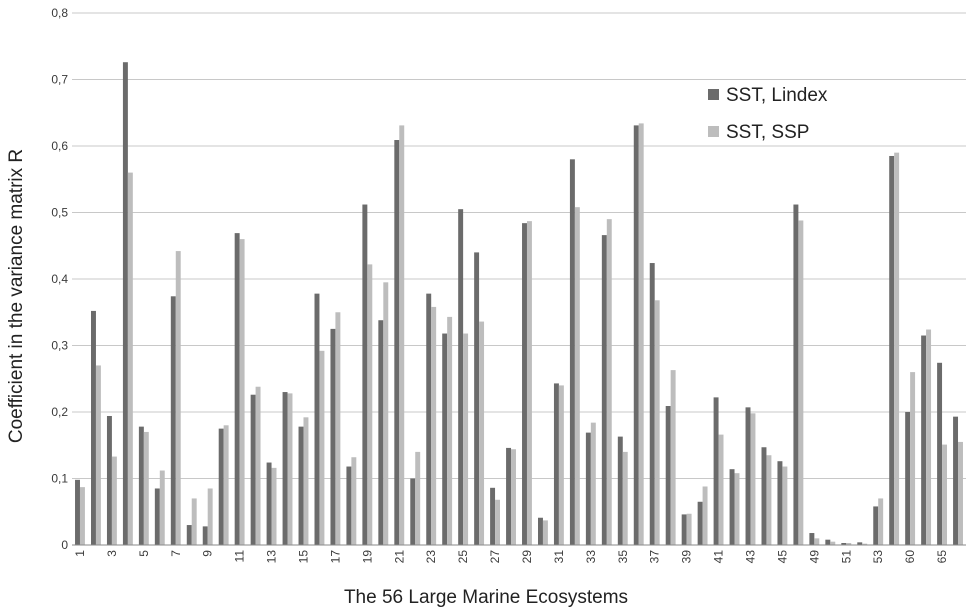  What do you see at coordinates (16, 296) in the screenshot?
I see `y-axis-title: Coefficient in the variance matrix R` at bounding box center [16, 296].